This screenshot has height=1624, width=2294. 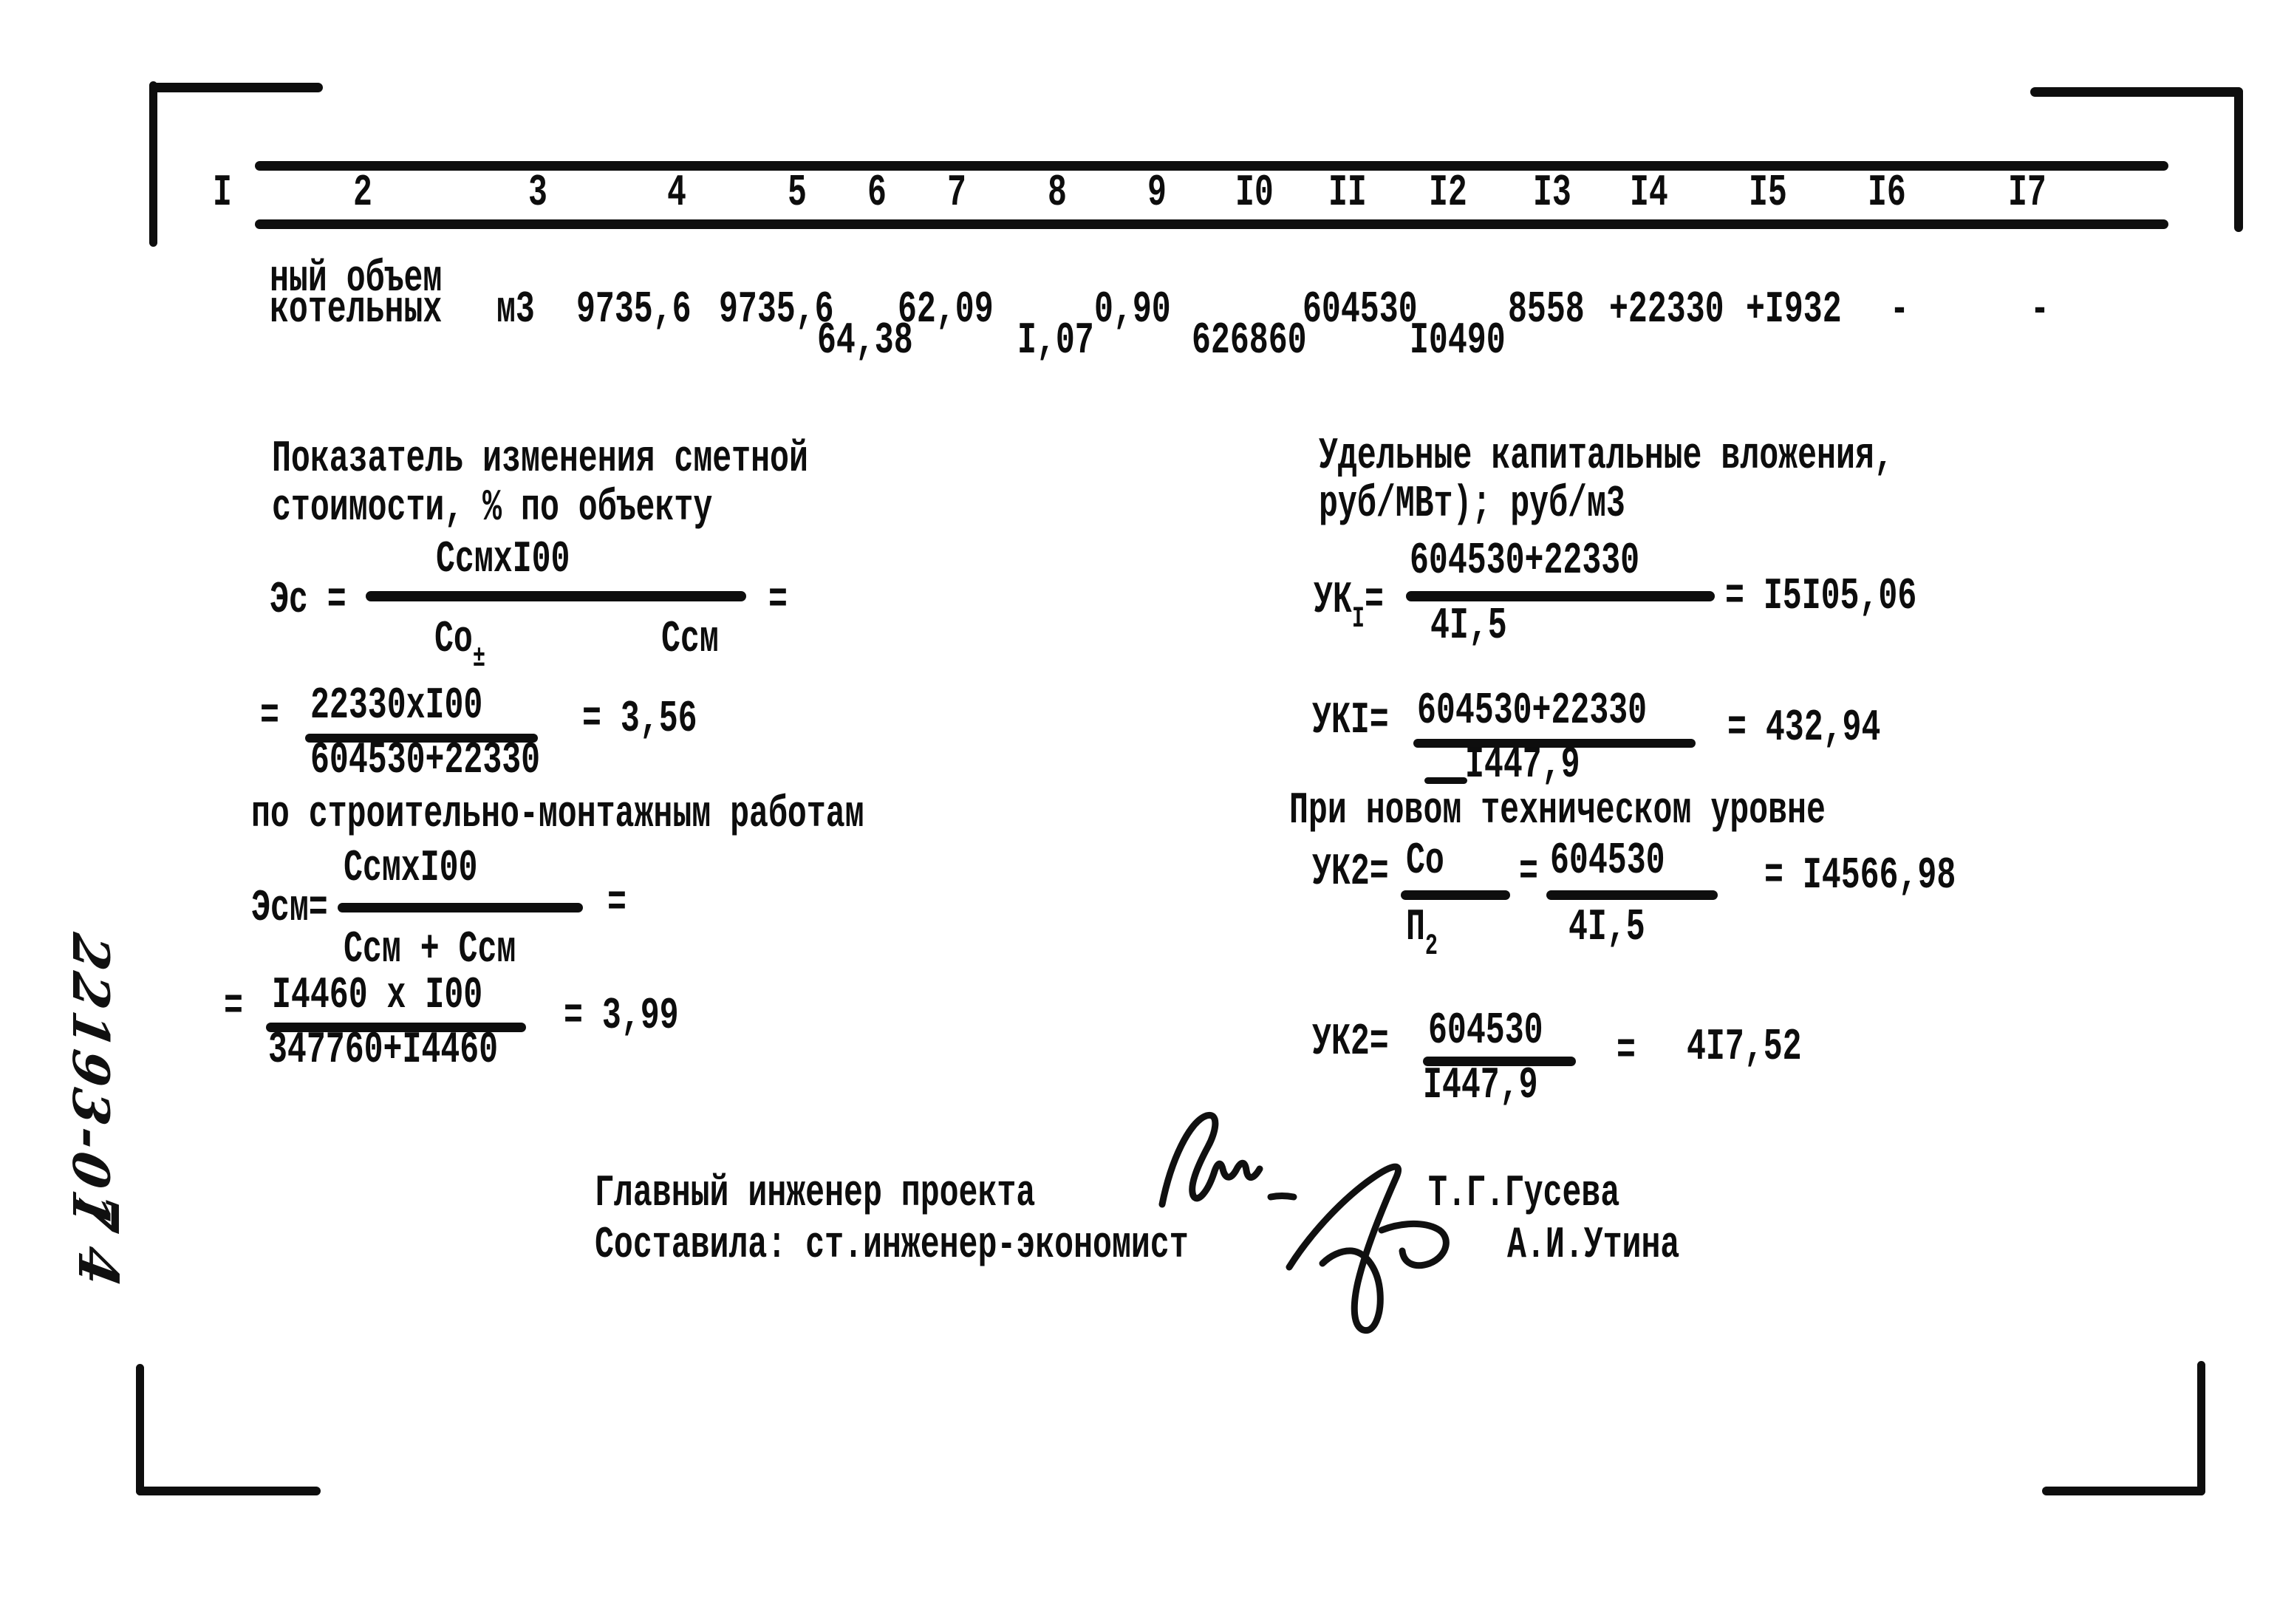 What do you see at coordinates (690, 640) in the screenshot?
I see `formula-esc-denominator-right: Ссм` at bounding box center [690, 640].